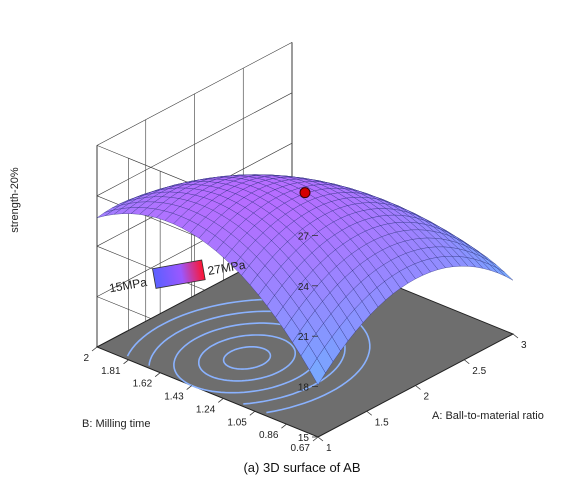  I want to click on contour-line, so click(247, 358).